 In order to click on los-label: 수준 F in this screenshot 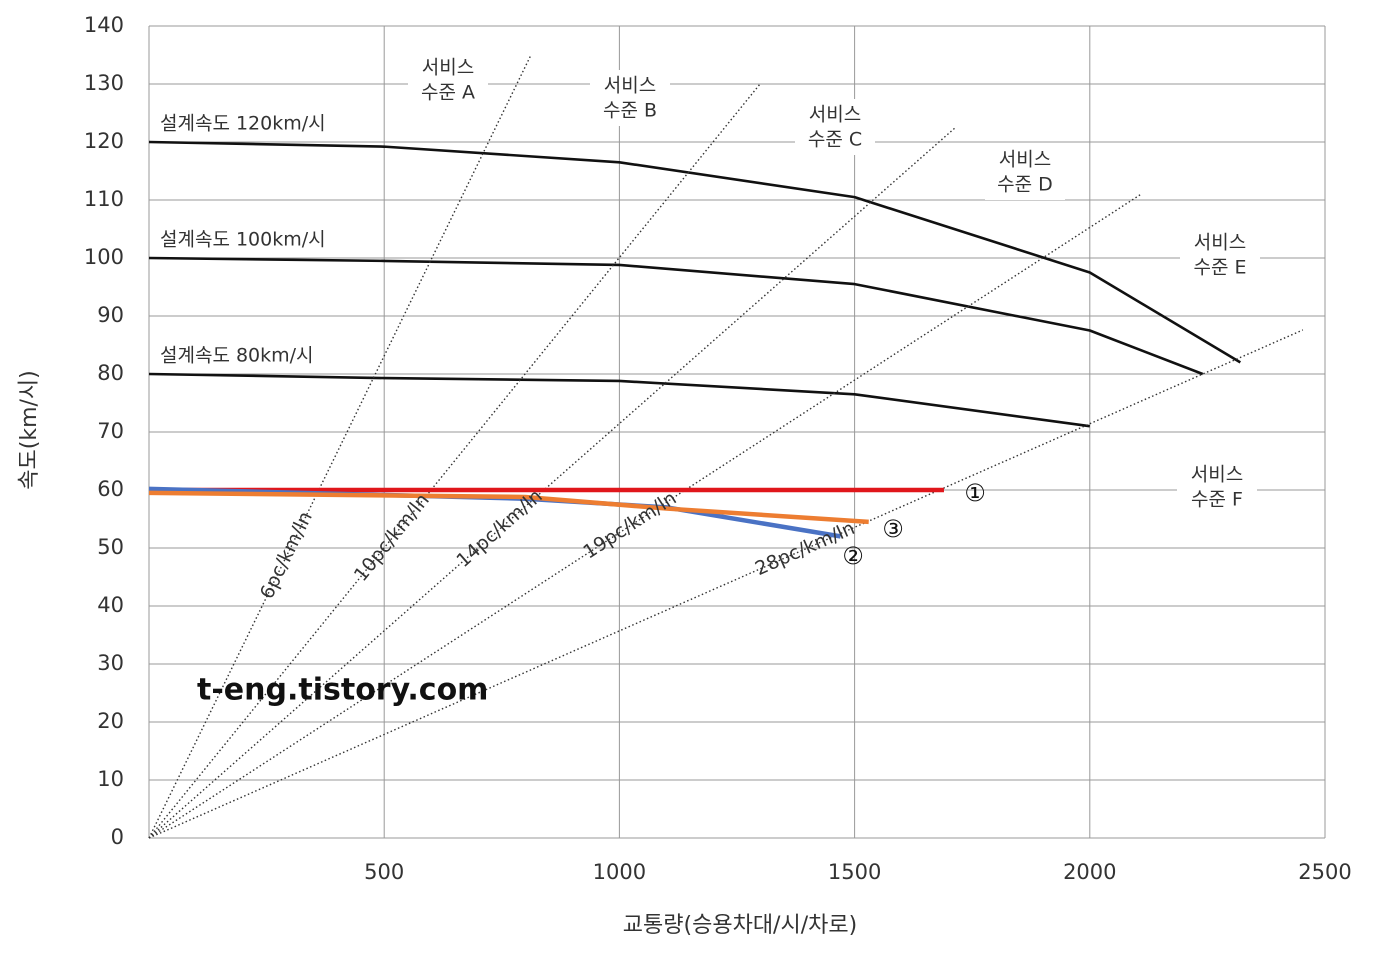, I will do `click(1217, 500)`.